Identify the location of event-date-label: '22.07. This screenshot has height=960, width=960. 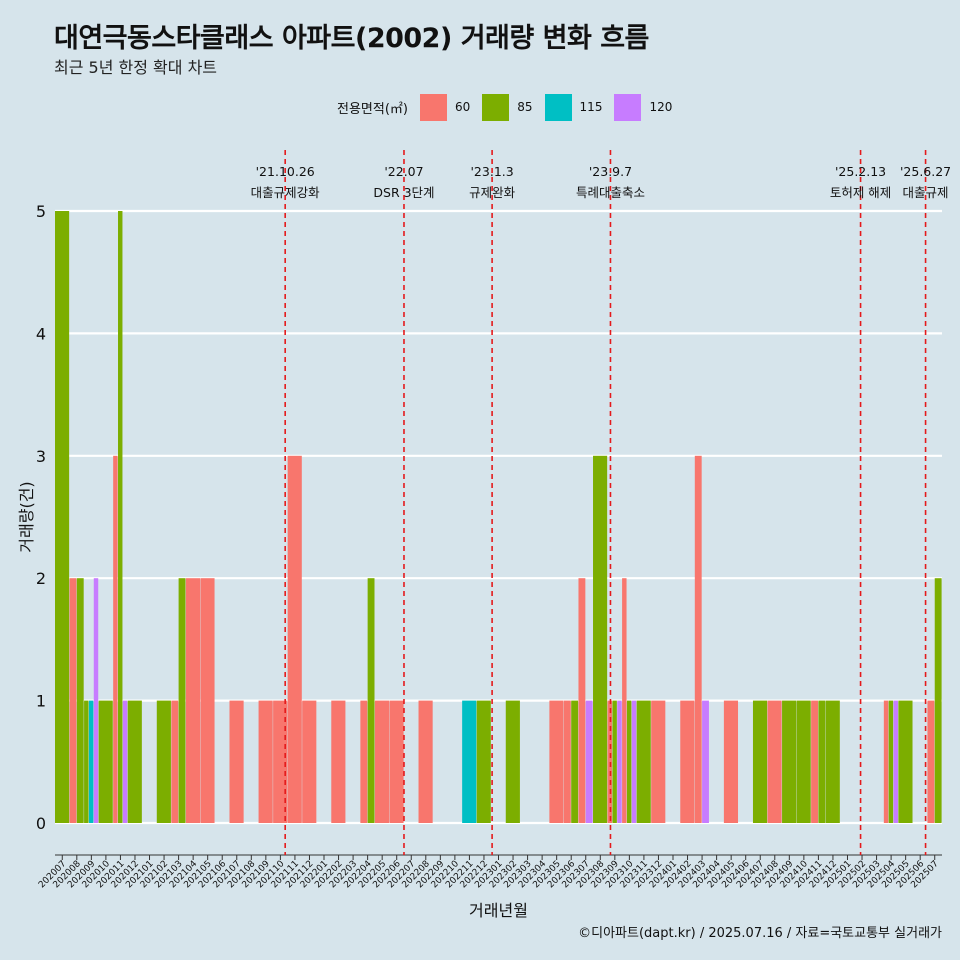
(403, 171).